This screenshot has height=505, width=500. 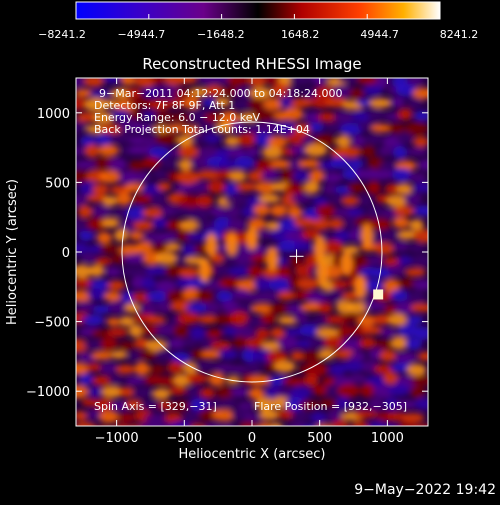 What do you see at coordinates (48, 392) in the screenshot?
I see `y-tick-label: −1000` at bounding box center [48, 392].